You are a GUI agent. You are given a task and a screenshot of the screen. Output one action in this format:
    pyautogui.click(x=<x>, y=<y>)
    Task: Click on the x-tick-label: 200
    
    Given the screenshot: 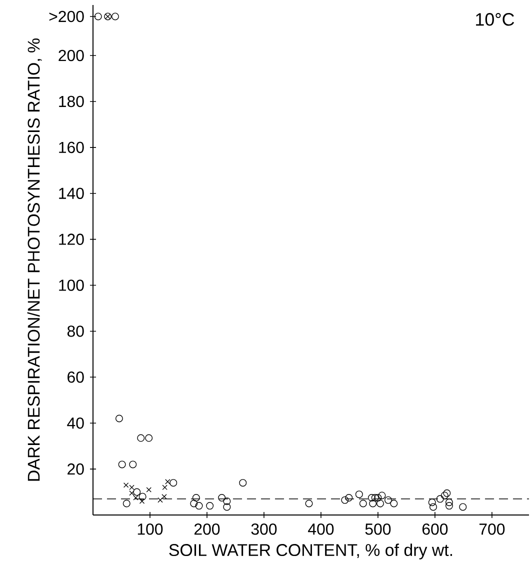 What is the action you would take?
    pyautogui.click(x=207, y=529)
    